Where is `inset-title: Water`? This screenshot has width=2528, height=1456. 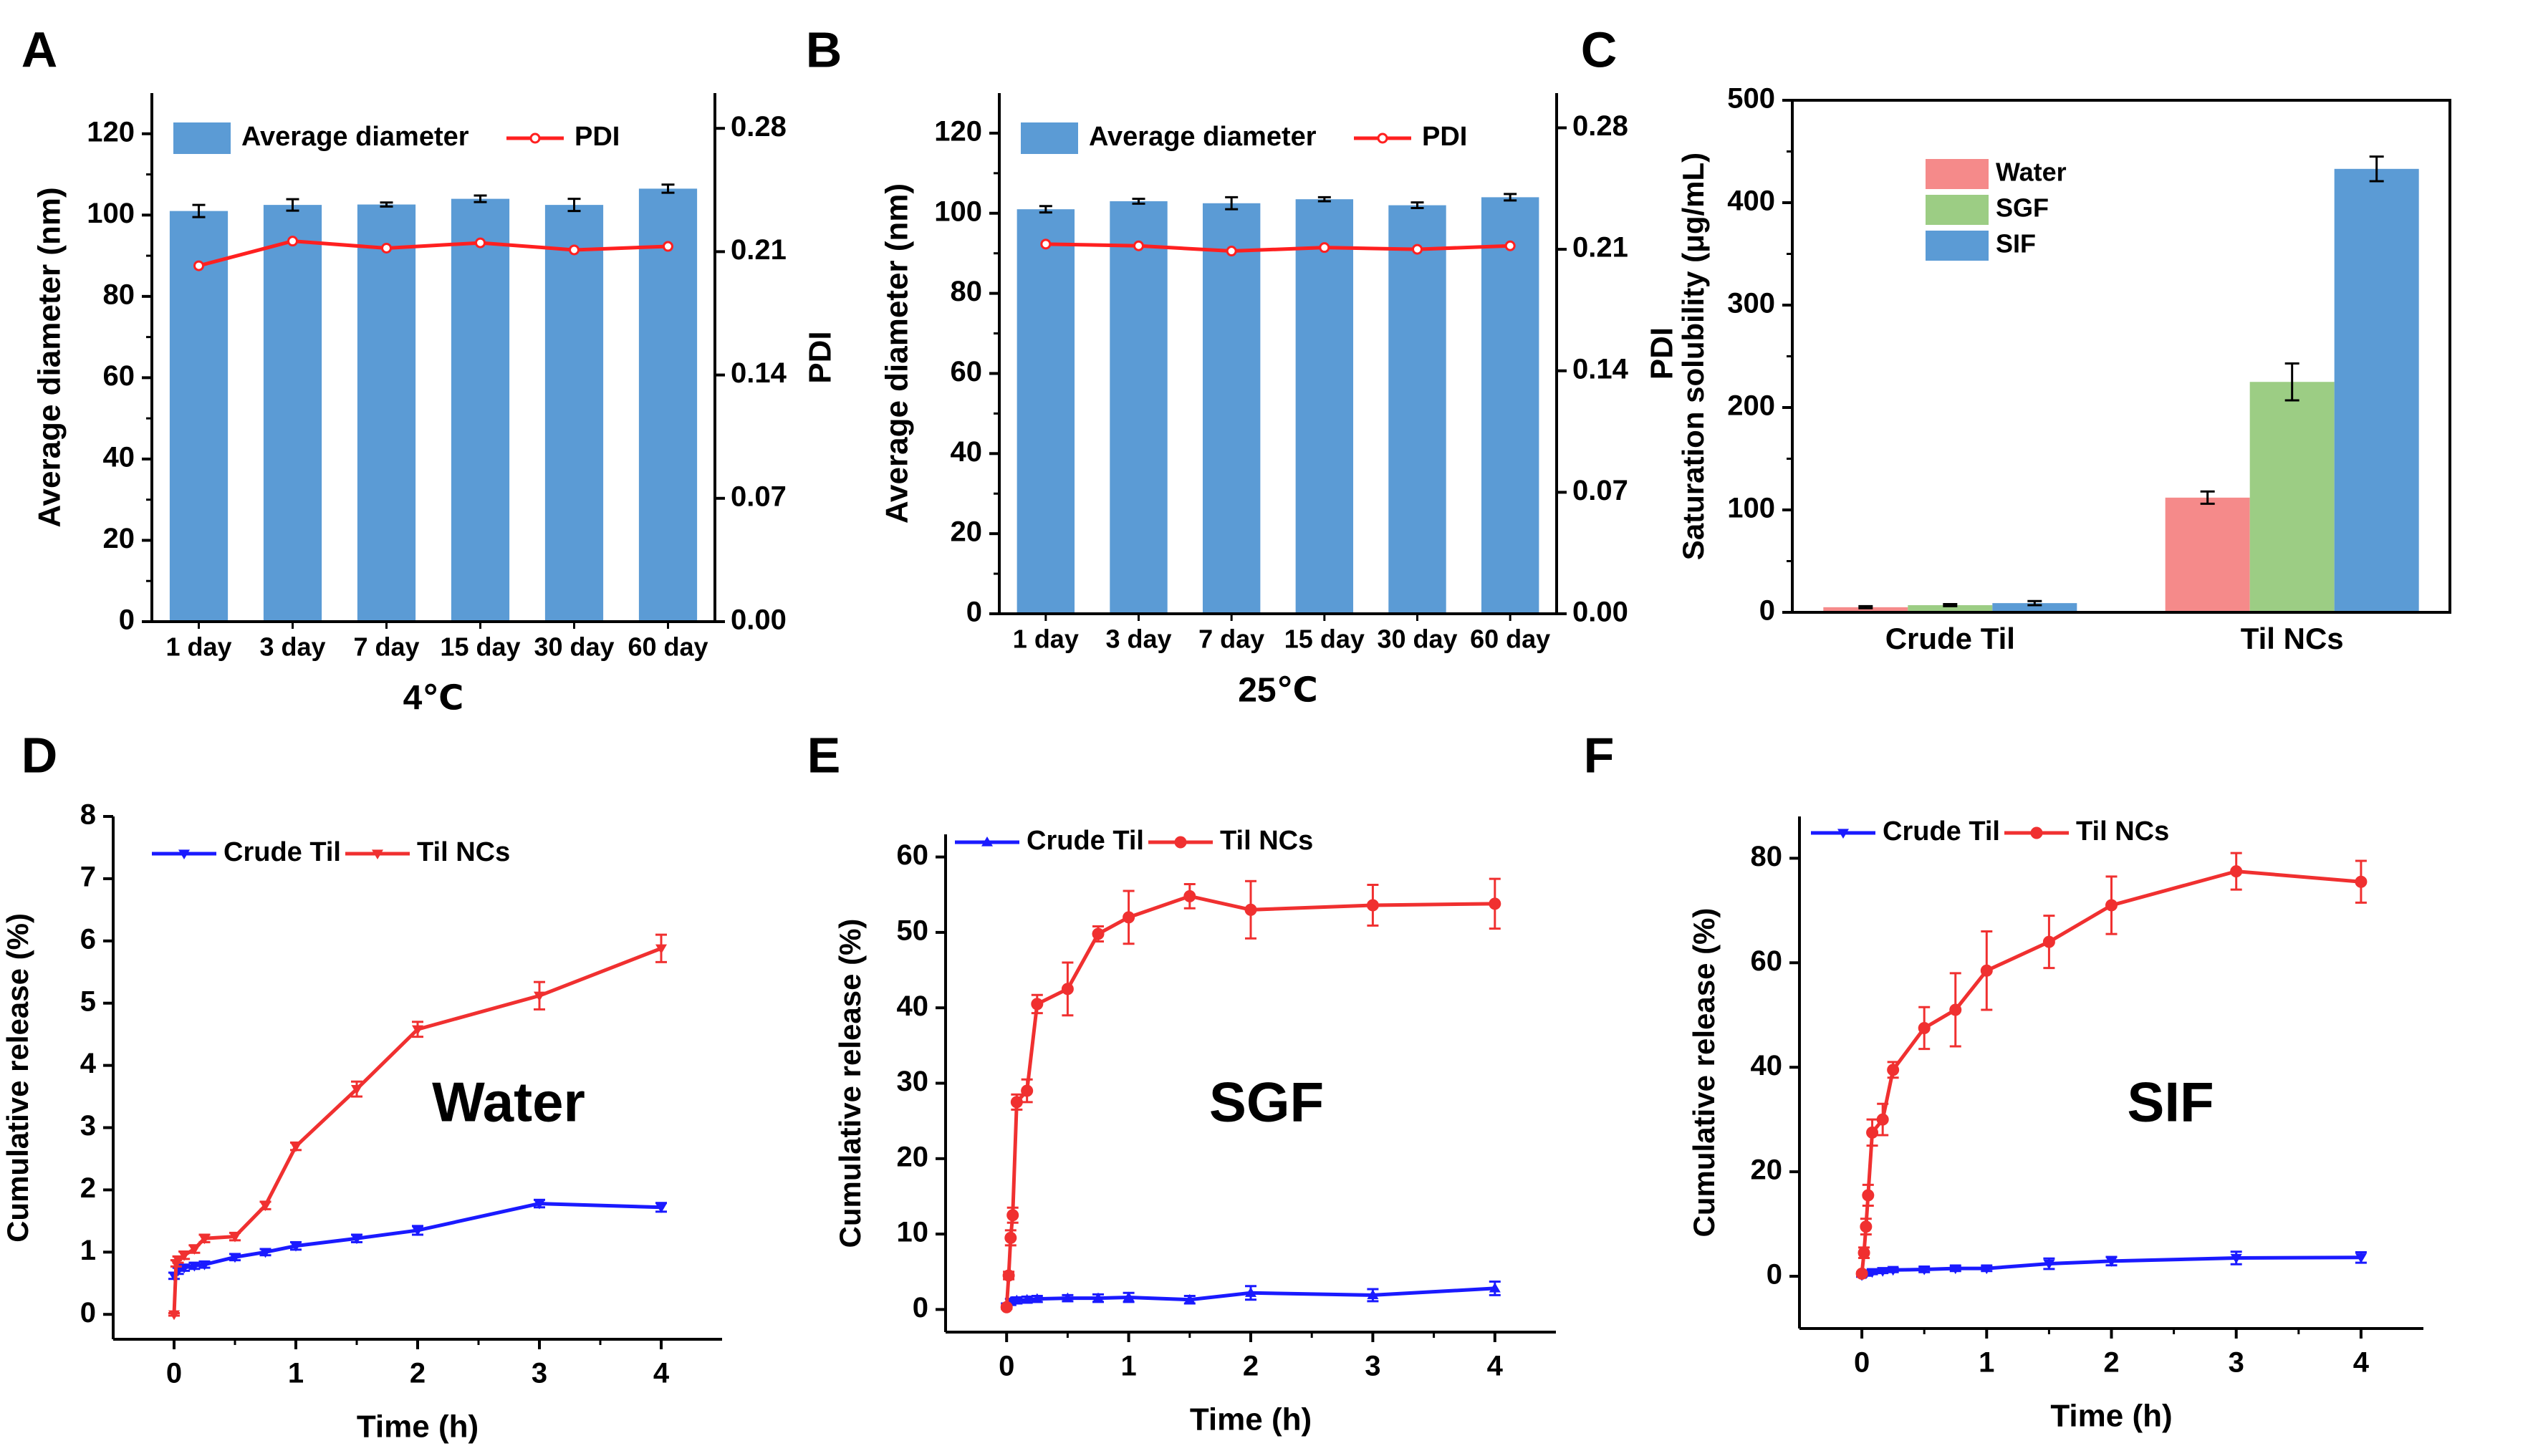 inset-title: Water is located at coordinates (508, 1102).